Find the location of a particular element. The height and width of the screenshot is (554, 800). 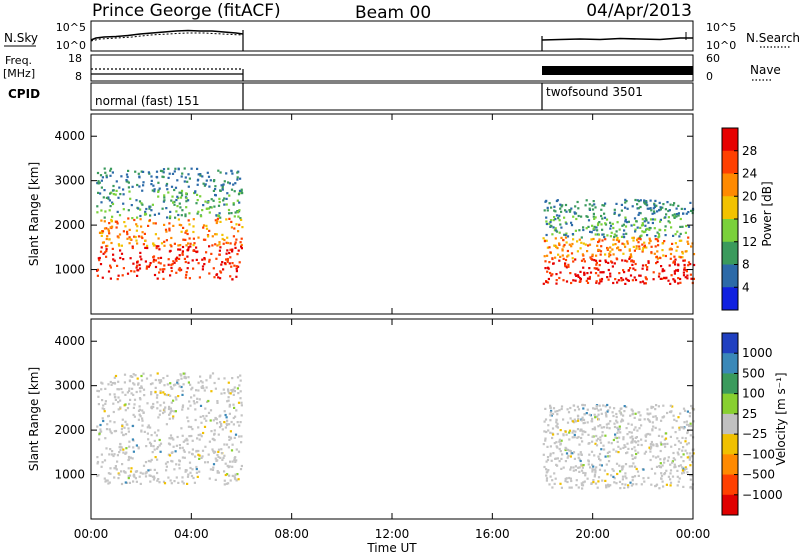

freq-unit: [MHz] is located at coordinates (19, 73).